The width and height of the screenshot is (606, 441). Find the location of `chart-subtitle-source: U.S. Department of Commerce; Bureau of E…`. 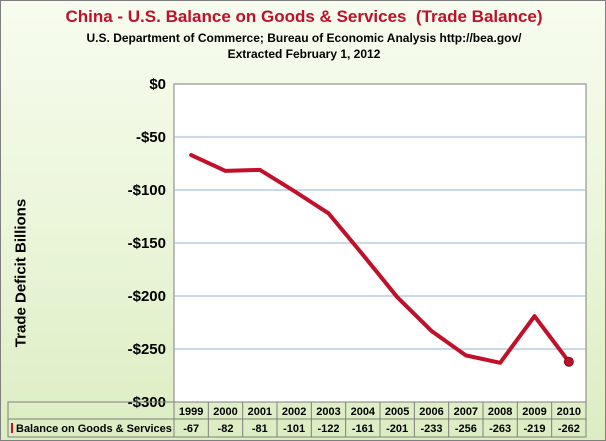

chart-subtitle-source: U.S. Department of Commerce; Bureau of E… is located at coordinates (304, 38).